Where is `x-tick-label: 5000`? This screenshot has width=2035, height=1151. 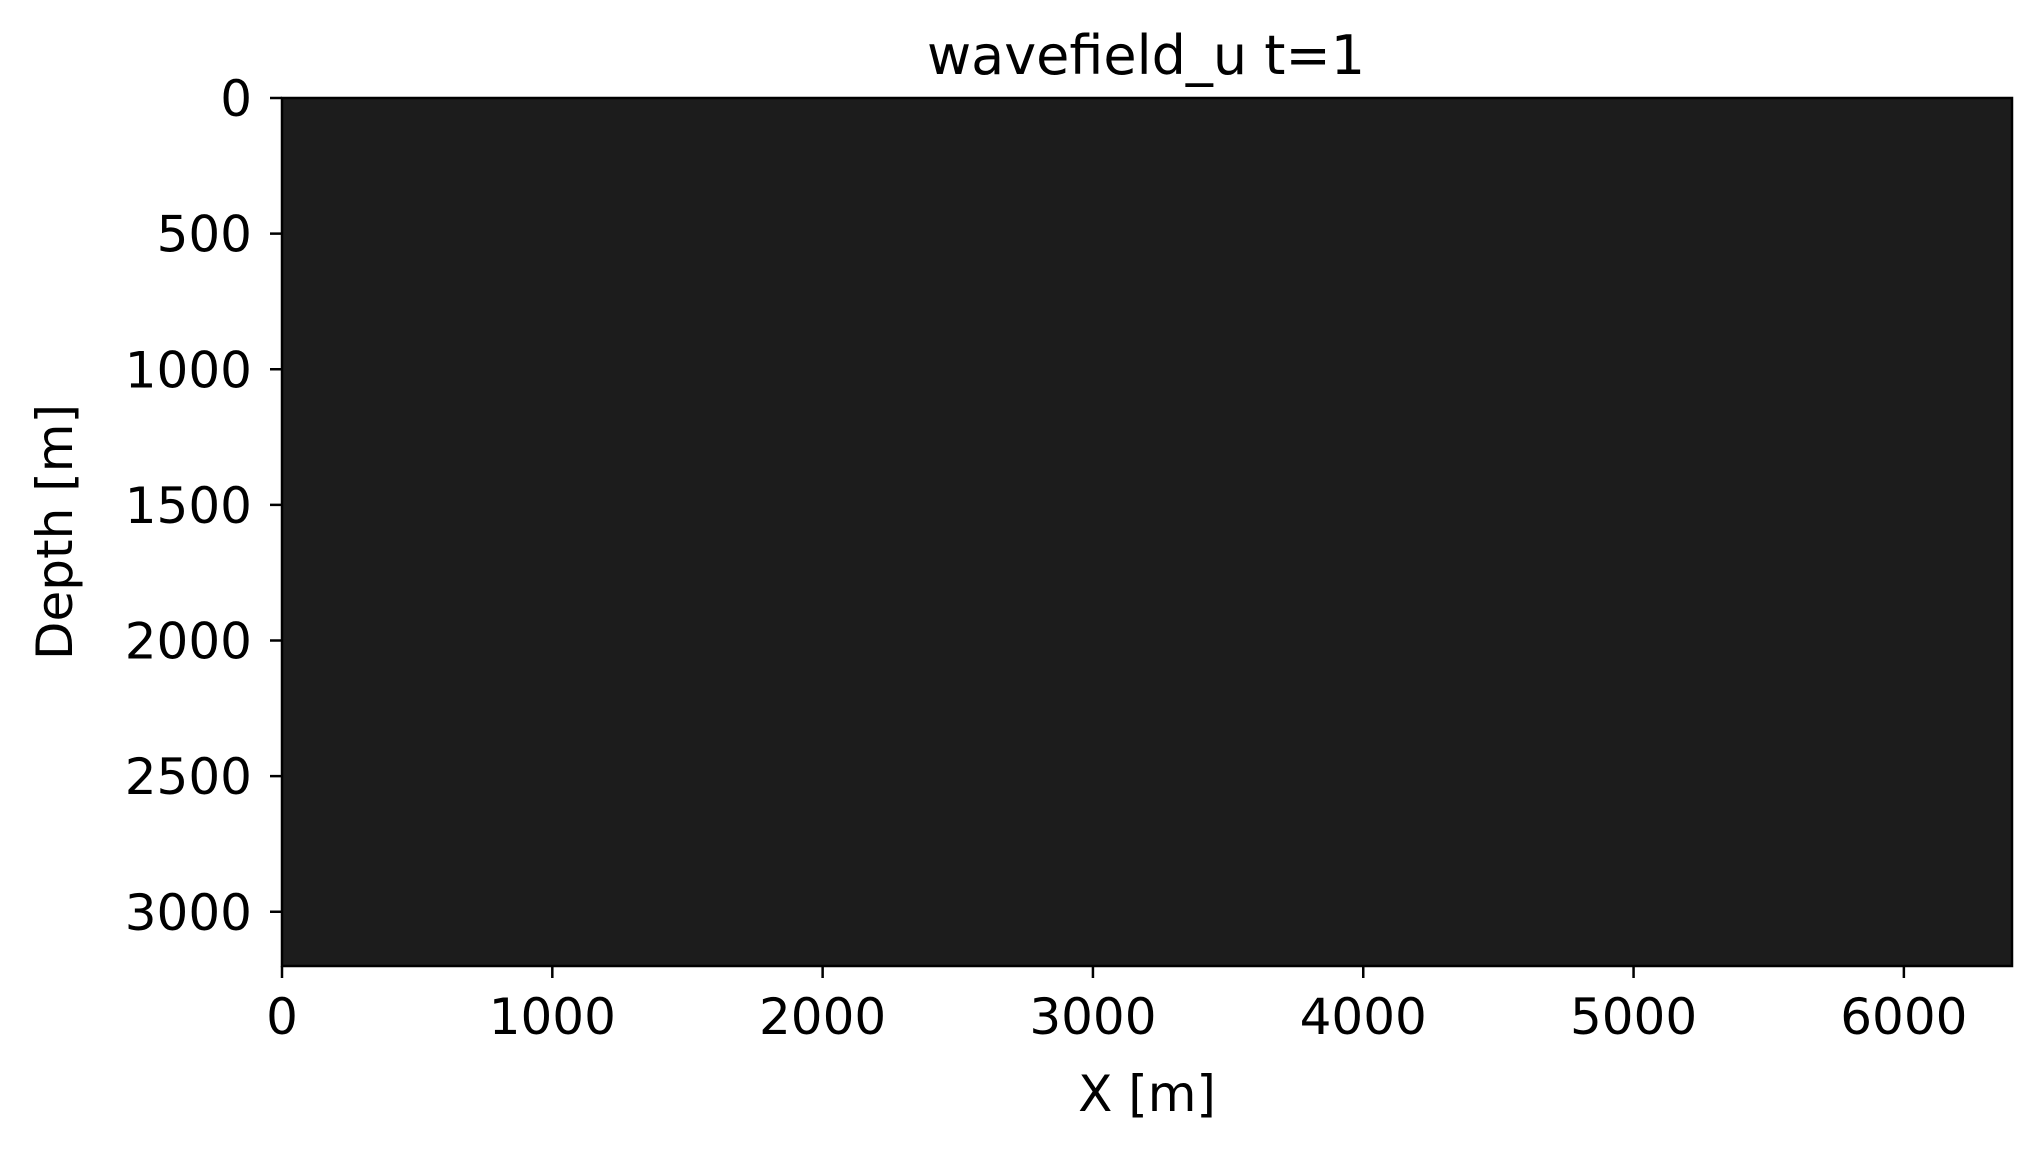
x-tick-label: 5000 is located at coordinates (1633, 1017).